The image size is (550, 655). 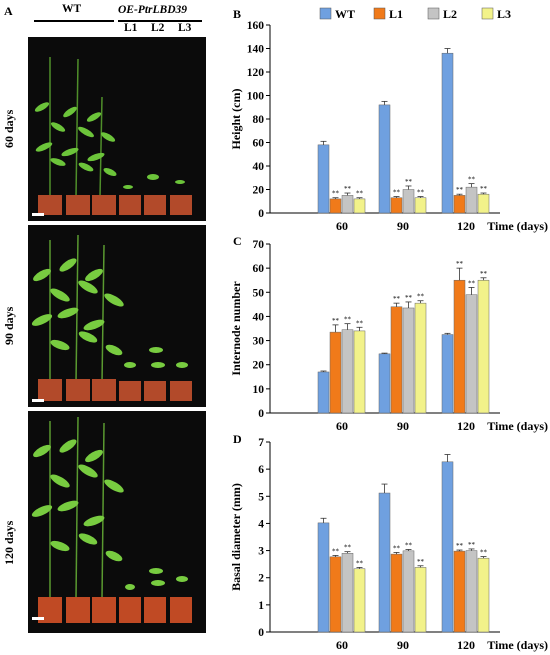 I want to click on photo-header-line-1: L1, so click(x=131, y=28).